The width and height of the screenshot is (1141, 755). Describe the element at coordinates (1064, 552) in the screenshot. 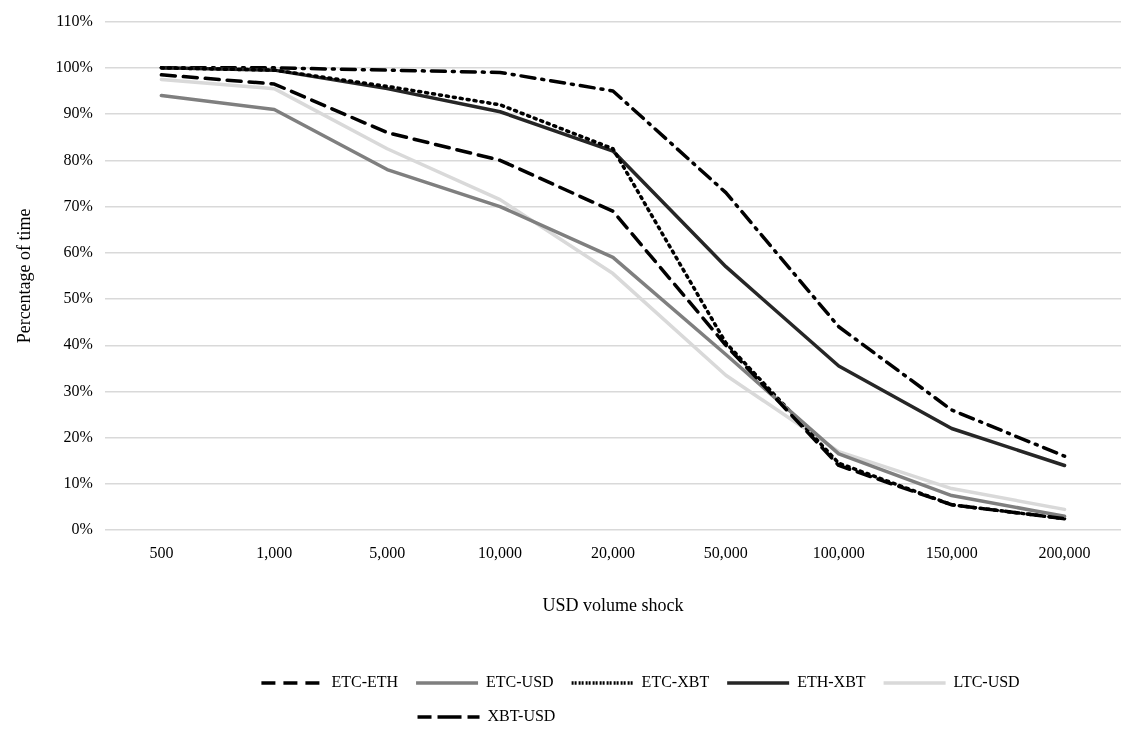

I see `x-tick-label: 200,000` at that location.